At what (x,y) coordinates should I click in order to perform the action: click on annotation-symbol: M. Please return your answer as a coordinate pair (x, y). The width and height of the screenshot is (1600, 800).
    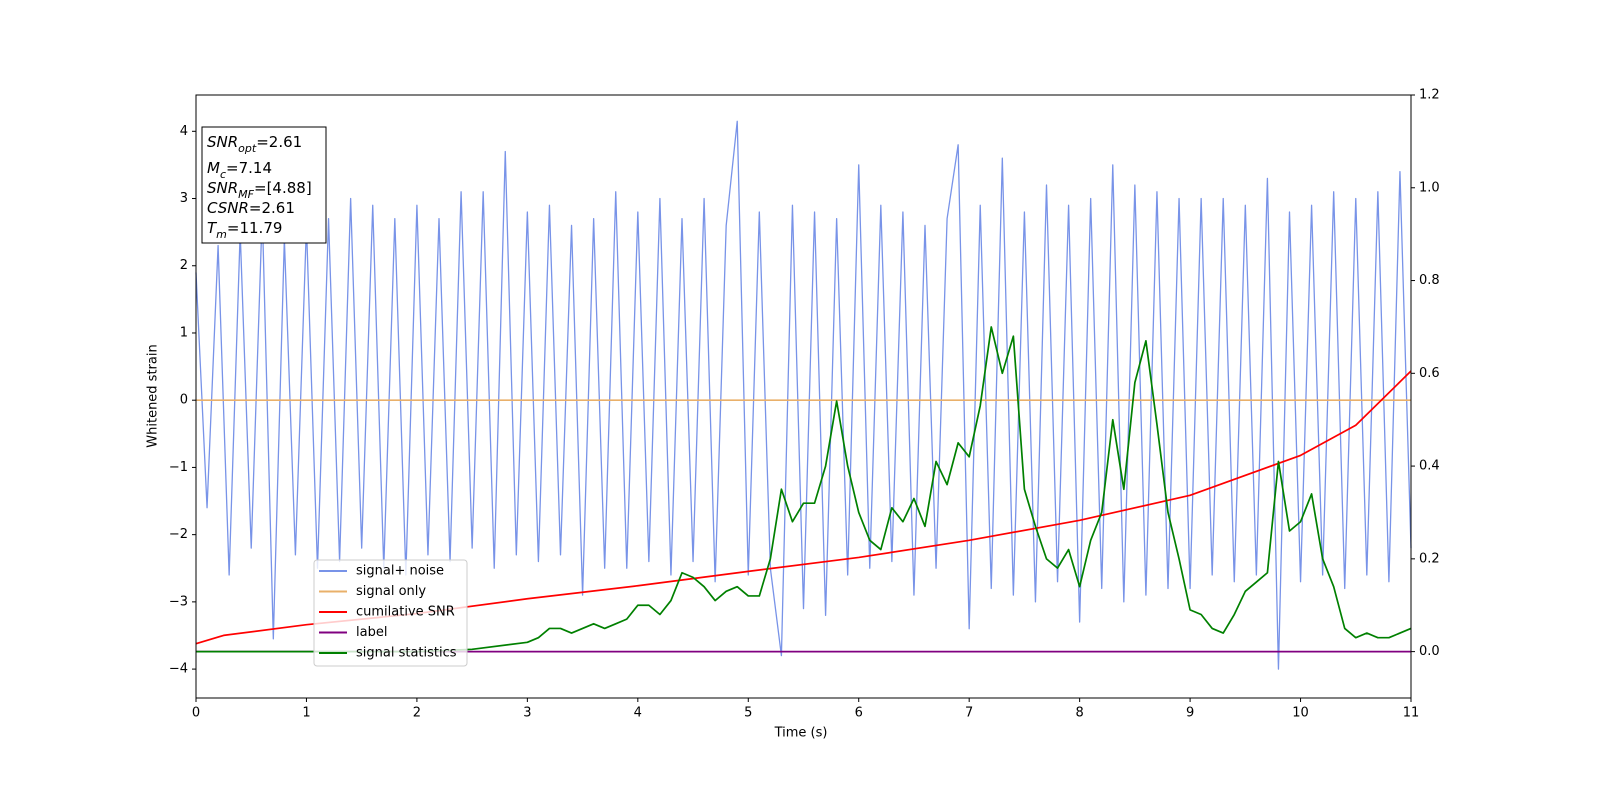
    Looking at the image, I should click on (213, 168).